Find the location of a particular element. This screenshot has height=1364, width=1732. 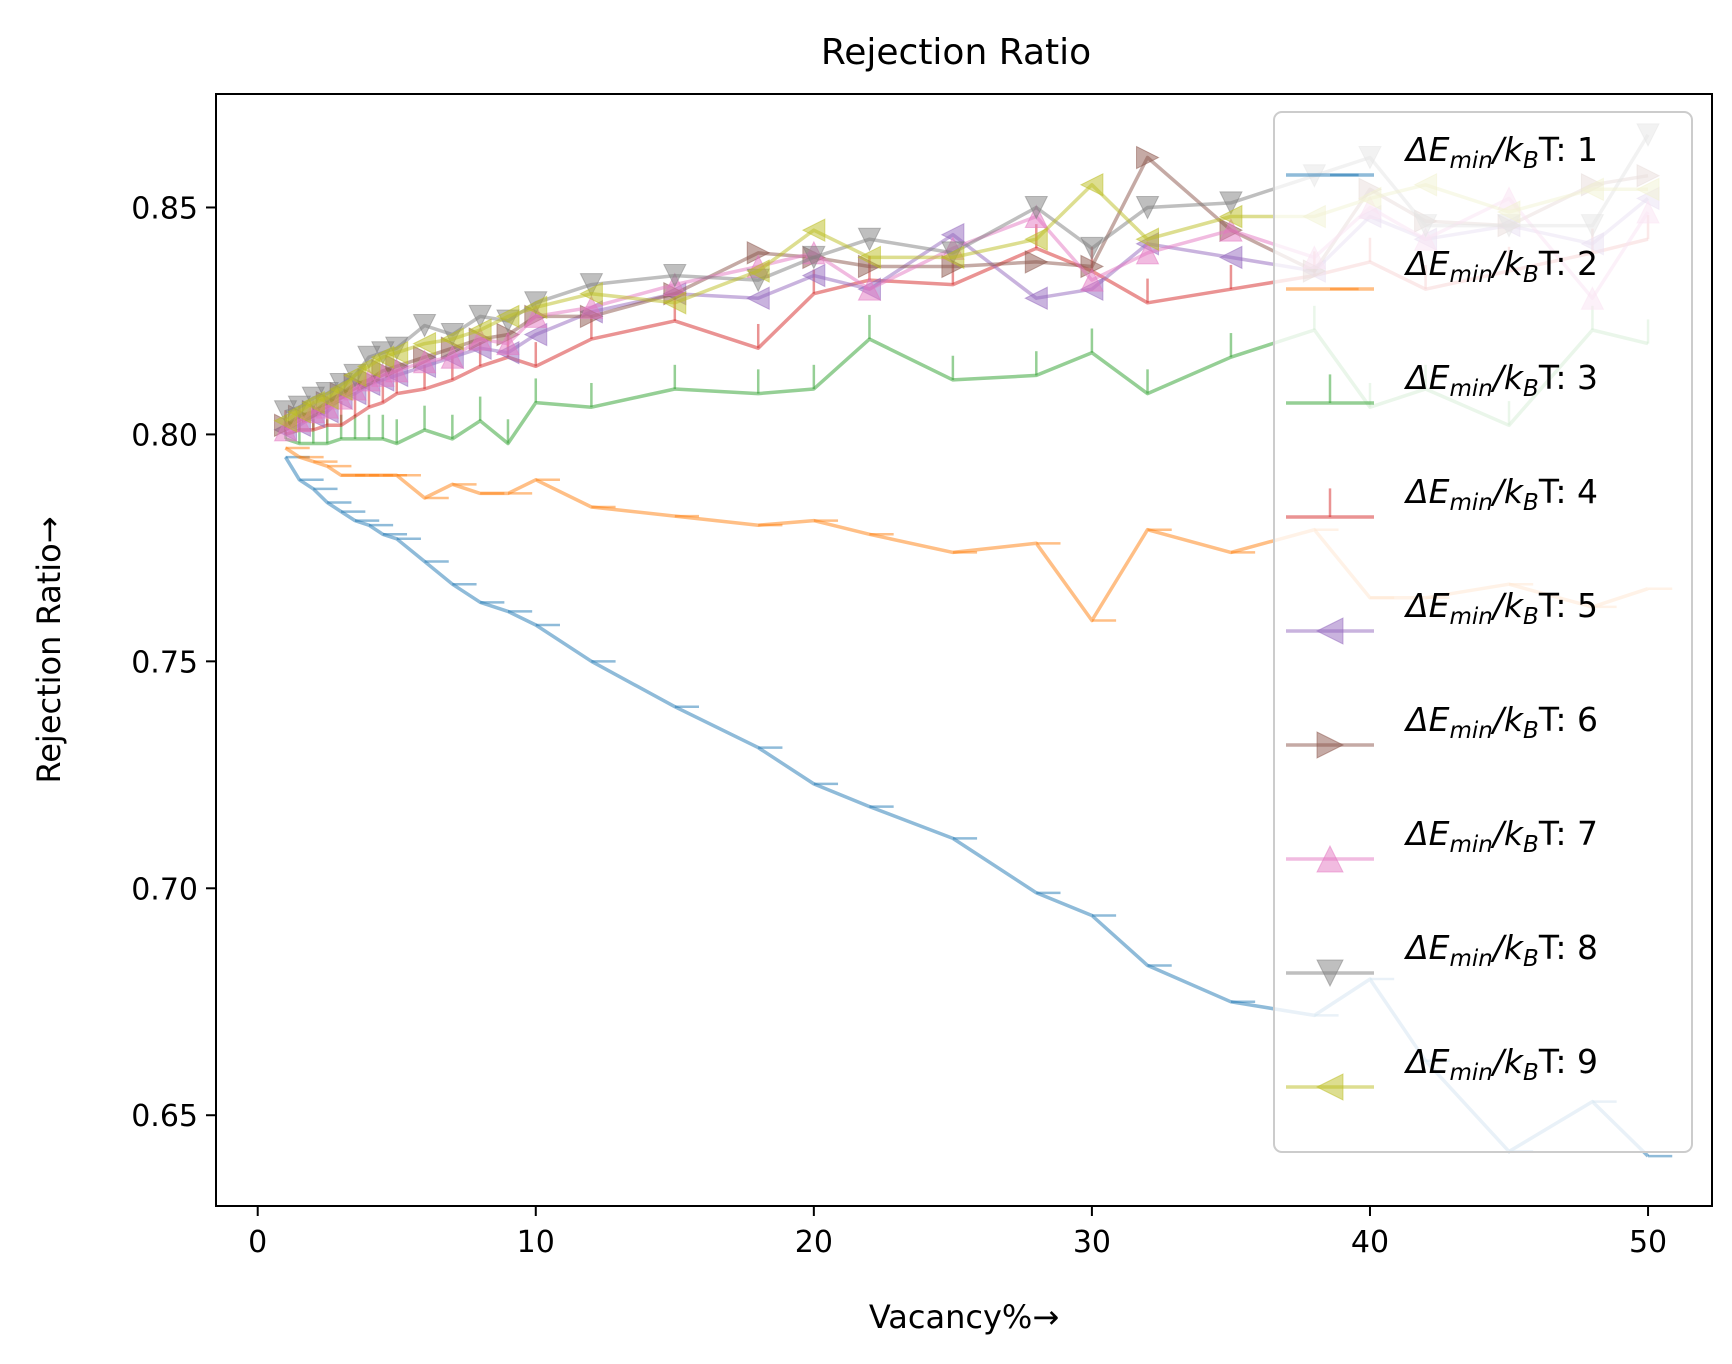

legend-label: ΔEmin/kBT: 4 is located at coordinates (1500, 494).